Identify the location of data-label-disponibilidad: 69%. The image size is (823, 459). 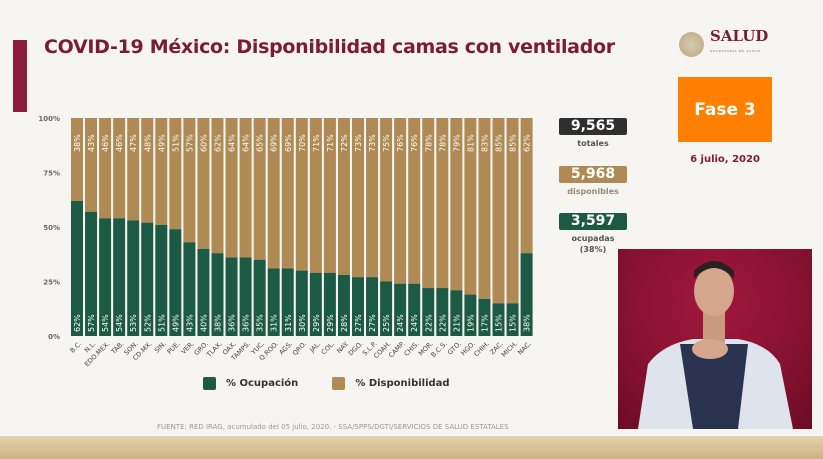
(274, 143).